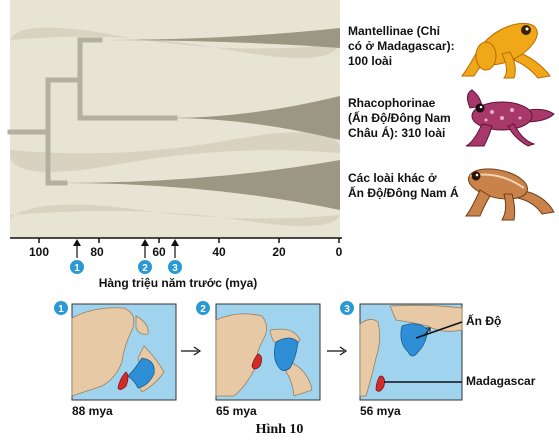 This screenshot has width=559, height=441. What do you see at coordinates (510, 194) in the screenshot?
I see `frog-icon-others` at bounding box center [510, 194].